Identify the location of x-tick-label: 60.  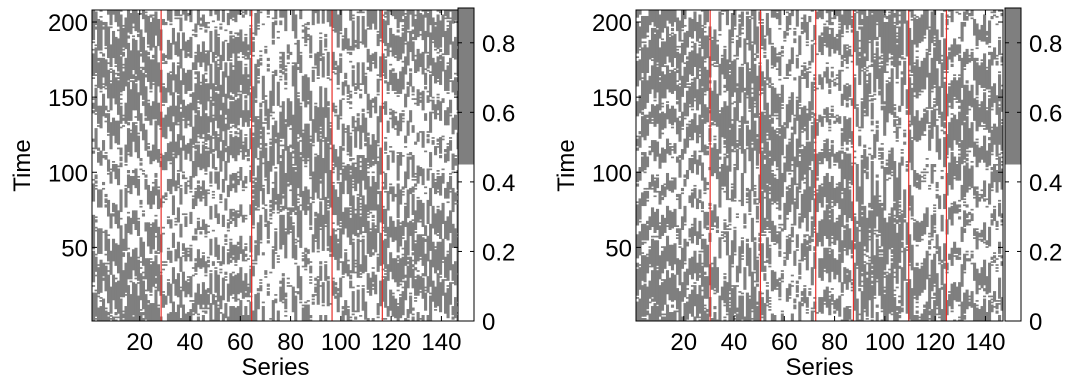
(784, 342).